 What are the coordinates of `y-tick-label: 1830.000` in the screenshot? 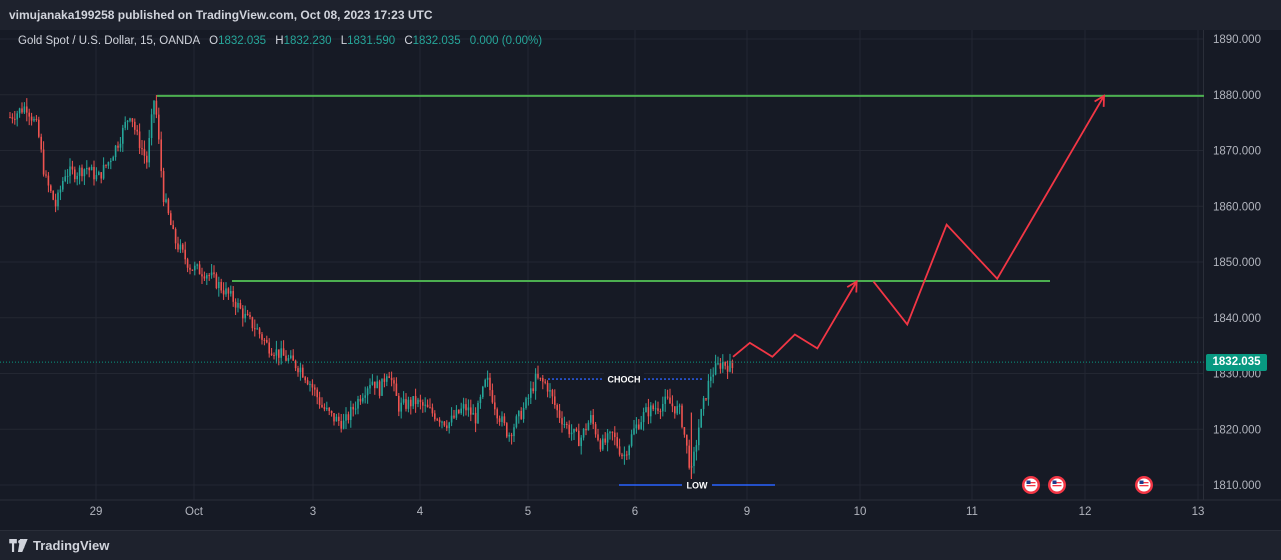 It's located at (1237, 375).